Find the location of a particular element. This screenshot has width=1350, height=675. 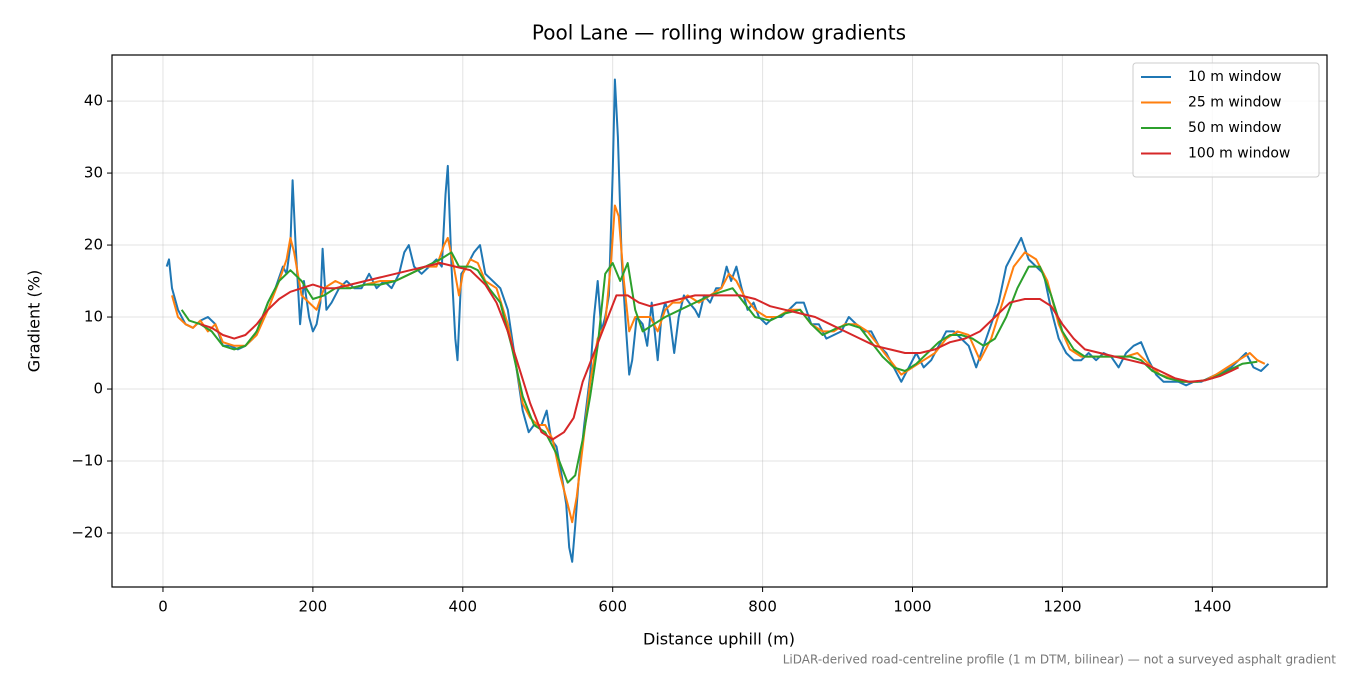

legend-label: 10 m window is located at coordinates (1234, 77).